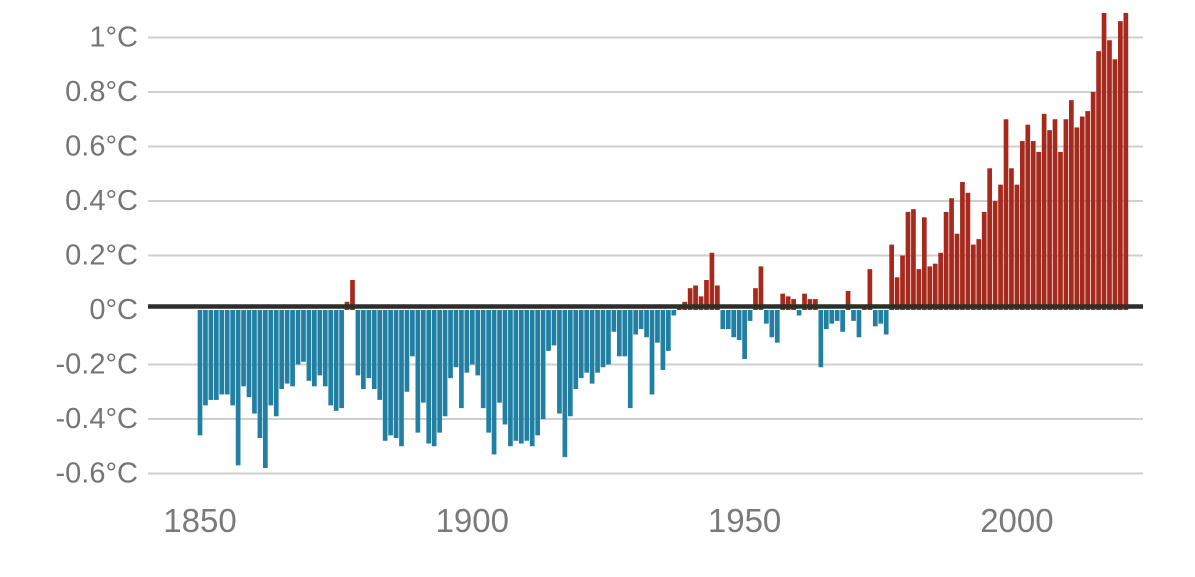 Image resolution: width=1195 pixels, height=577 pixels. I want to click on bar-2007, so click(1055, 214).